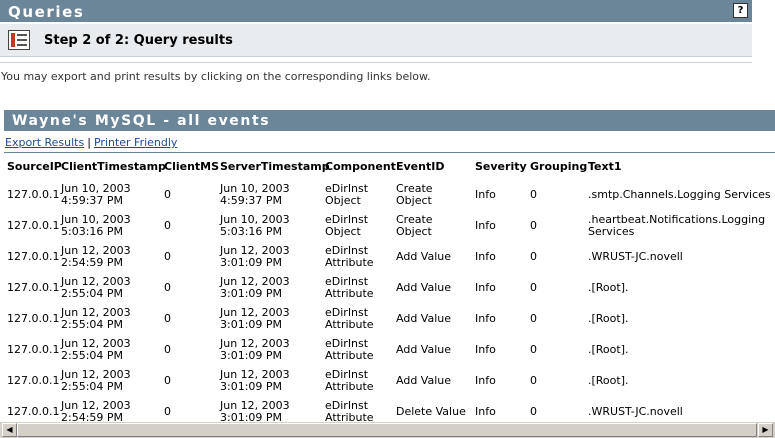  I want to click on column-header: ClientMS, so click(192, 166).